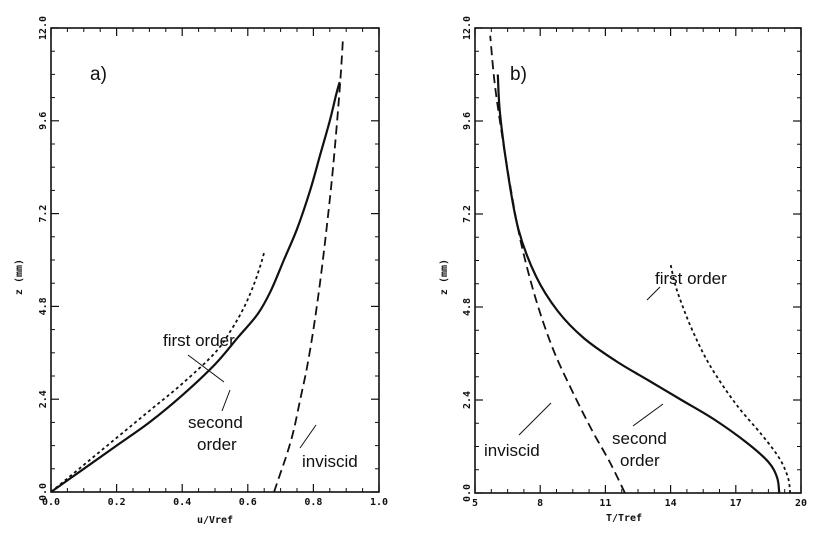 Image resolution: width=822 pixels, height=535 pixels. I want to click on panel-b-annotation-order: order, so click(640, 460).